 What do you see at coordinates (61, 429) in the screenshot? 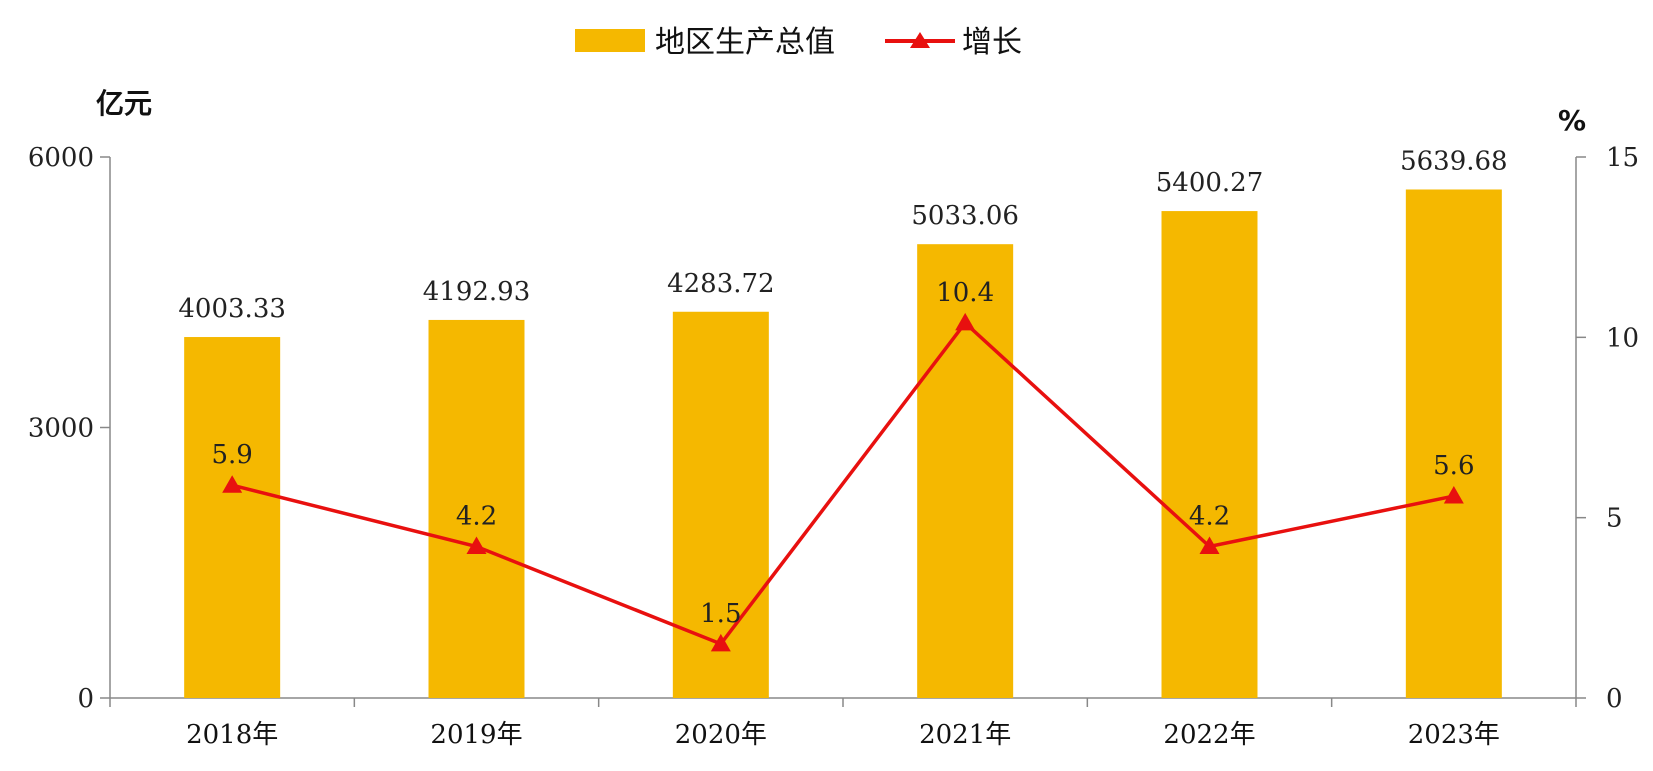
I see `left-tick-label: 3000` at bounding box center [61, 429].